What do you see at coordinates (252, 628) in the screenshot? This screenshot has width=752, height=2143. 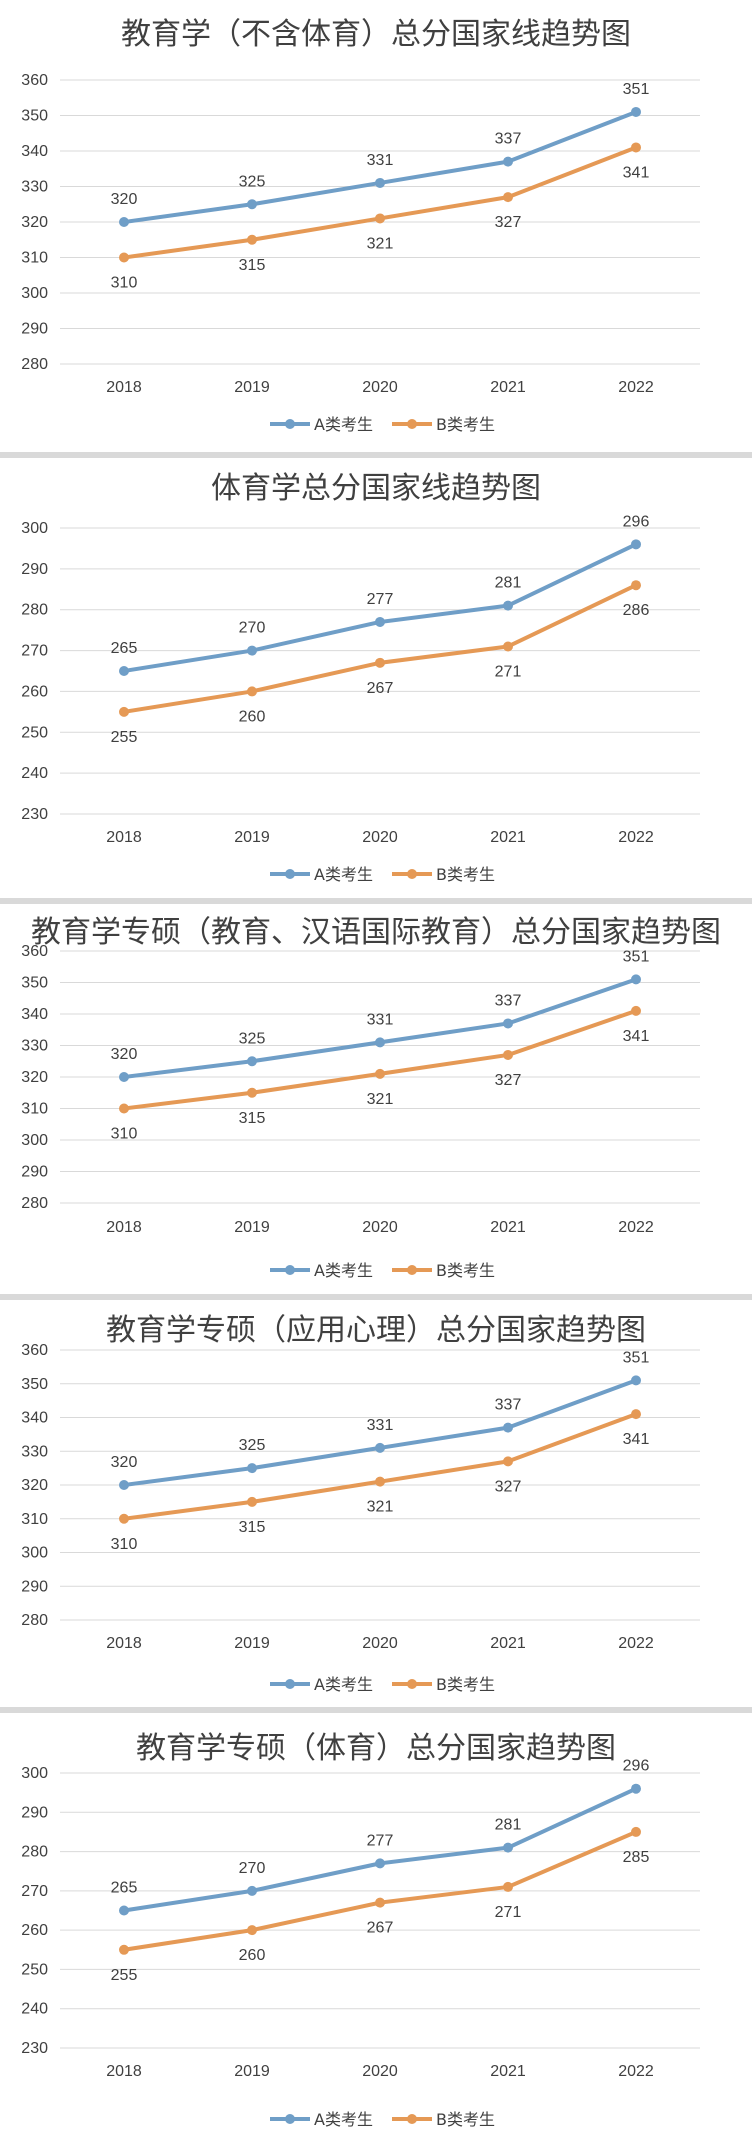 I see `data-label: 270` at bounding box center [252, 628].